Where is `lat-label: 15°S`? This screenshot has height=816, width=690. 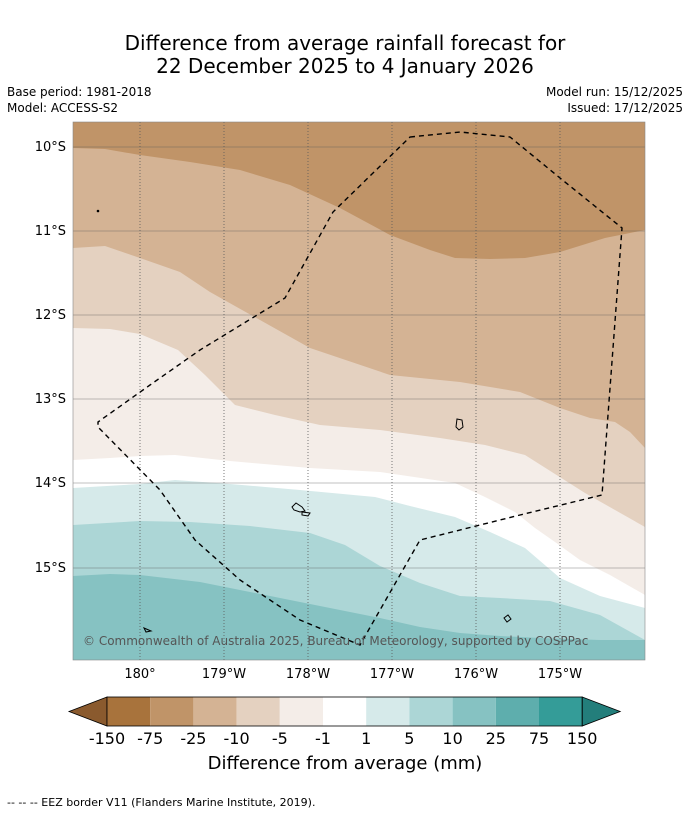
lat-label: 15°S is located at coordinates (50, 568).